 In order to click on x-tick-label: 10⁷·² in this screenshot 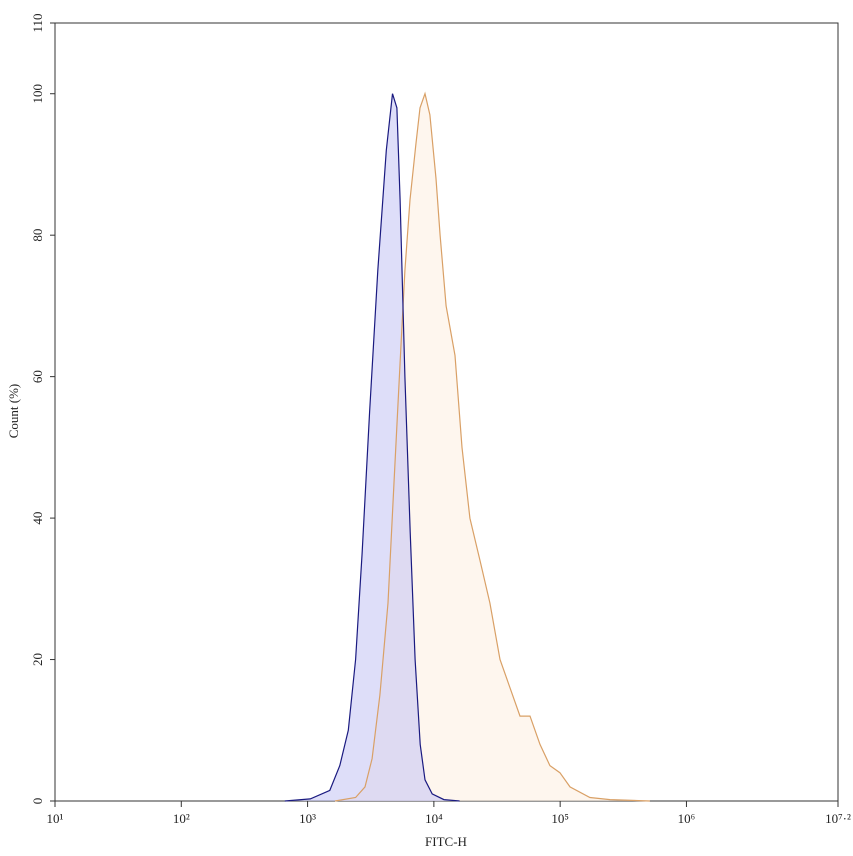, I will do `click(838, 818)`.